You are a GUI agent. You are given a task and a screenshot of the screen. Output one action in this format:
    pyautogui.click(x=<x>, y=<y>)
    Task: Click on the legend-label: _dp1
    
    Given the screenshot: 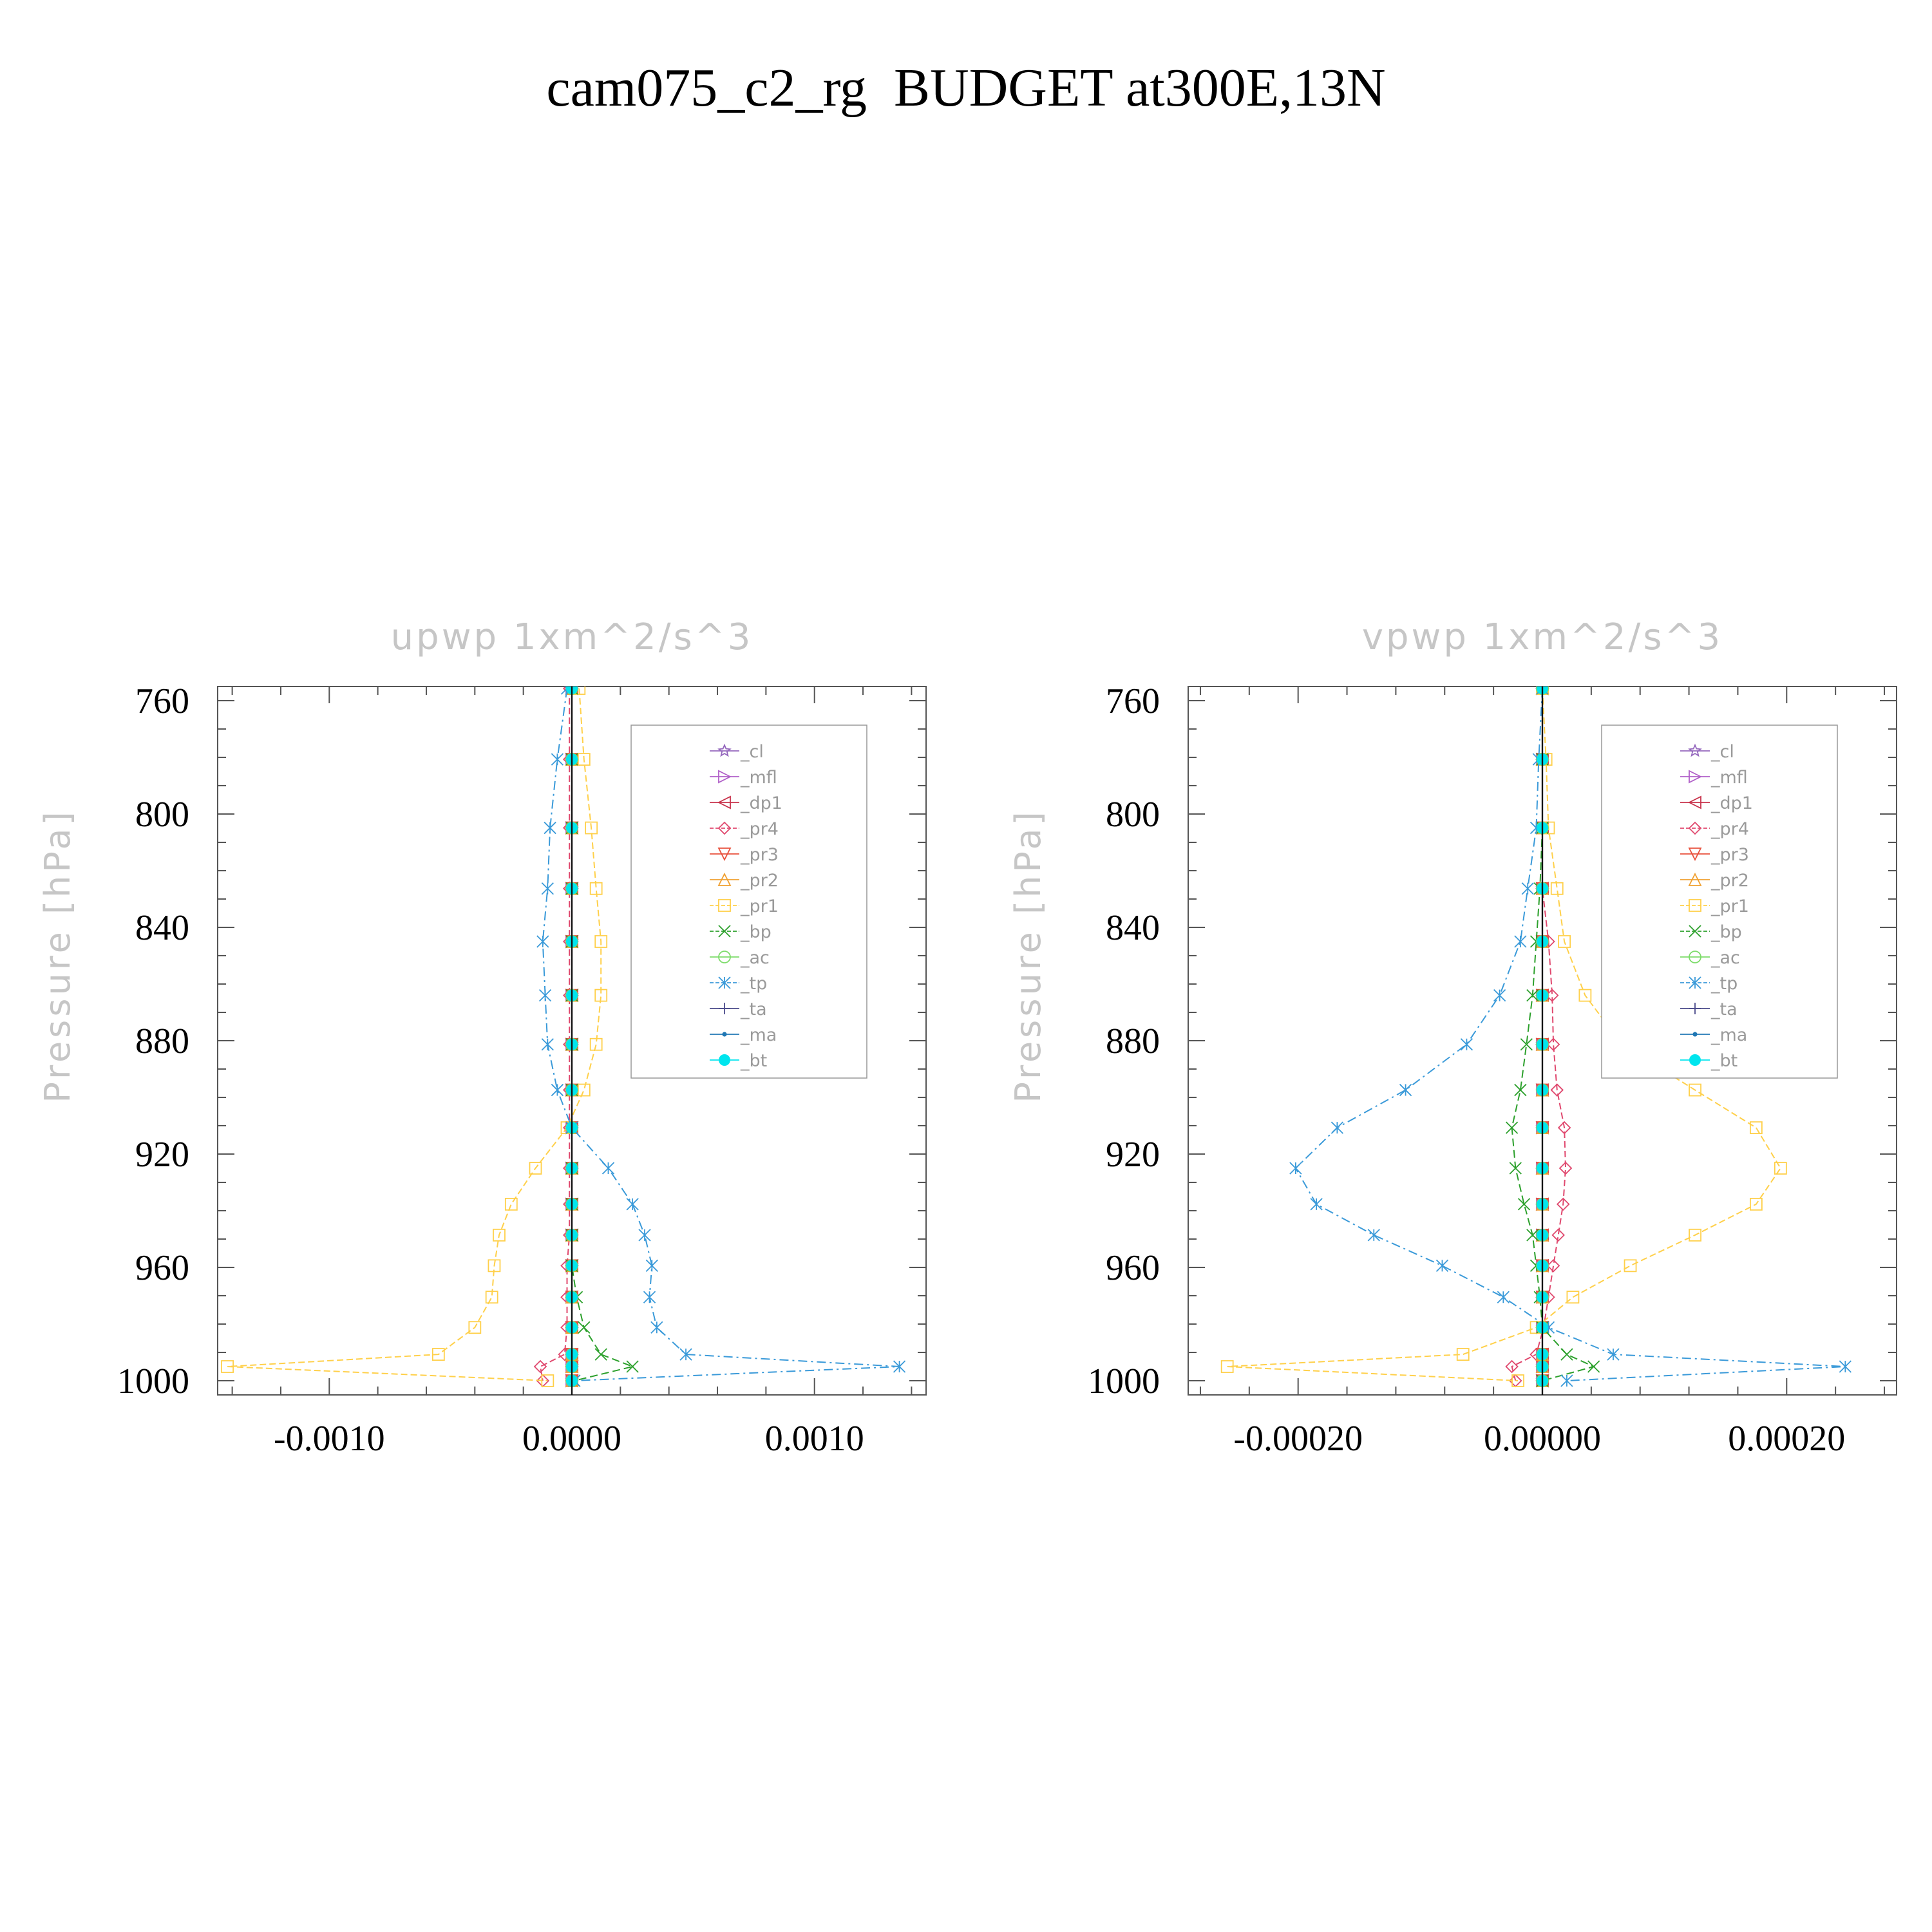 What is the action you would take?
    pyautogui.click(x=1731, y=803)
    